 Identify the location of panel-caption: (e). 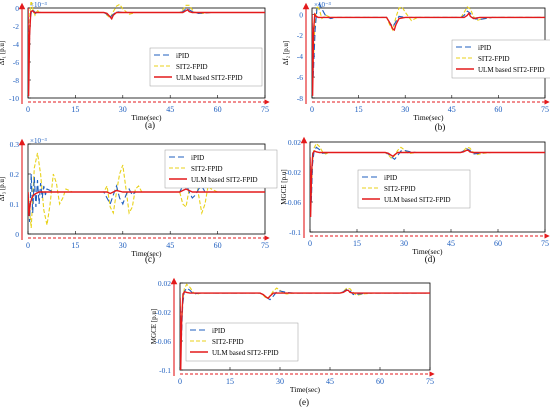
(304, 402).